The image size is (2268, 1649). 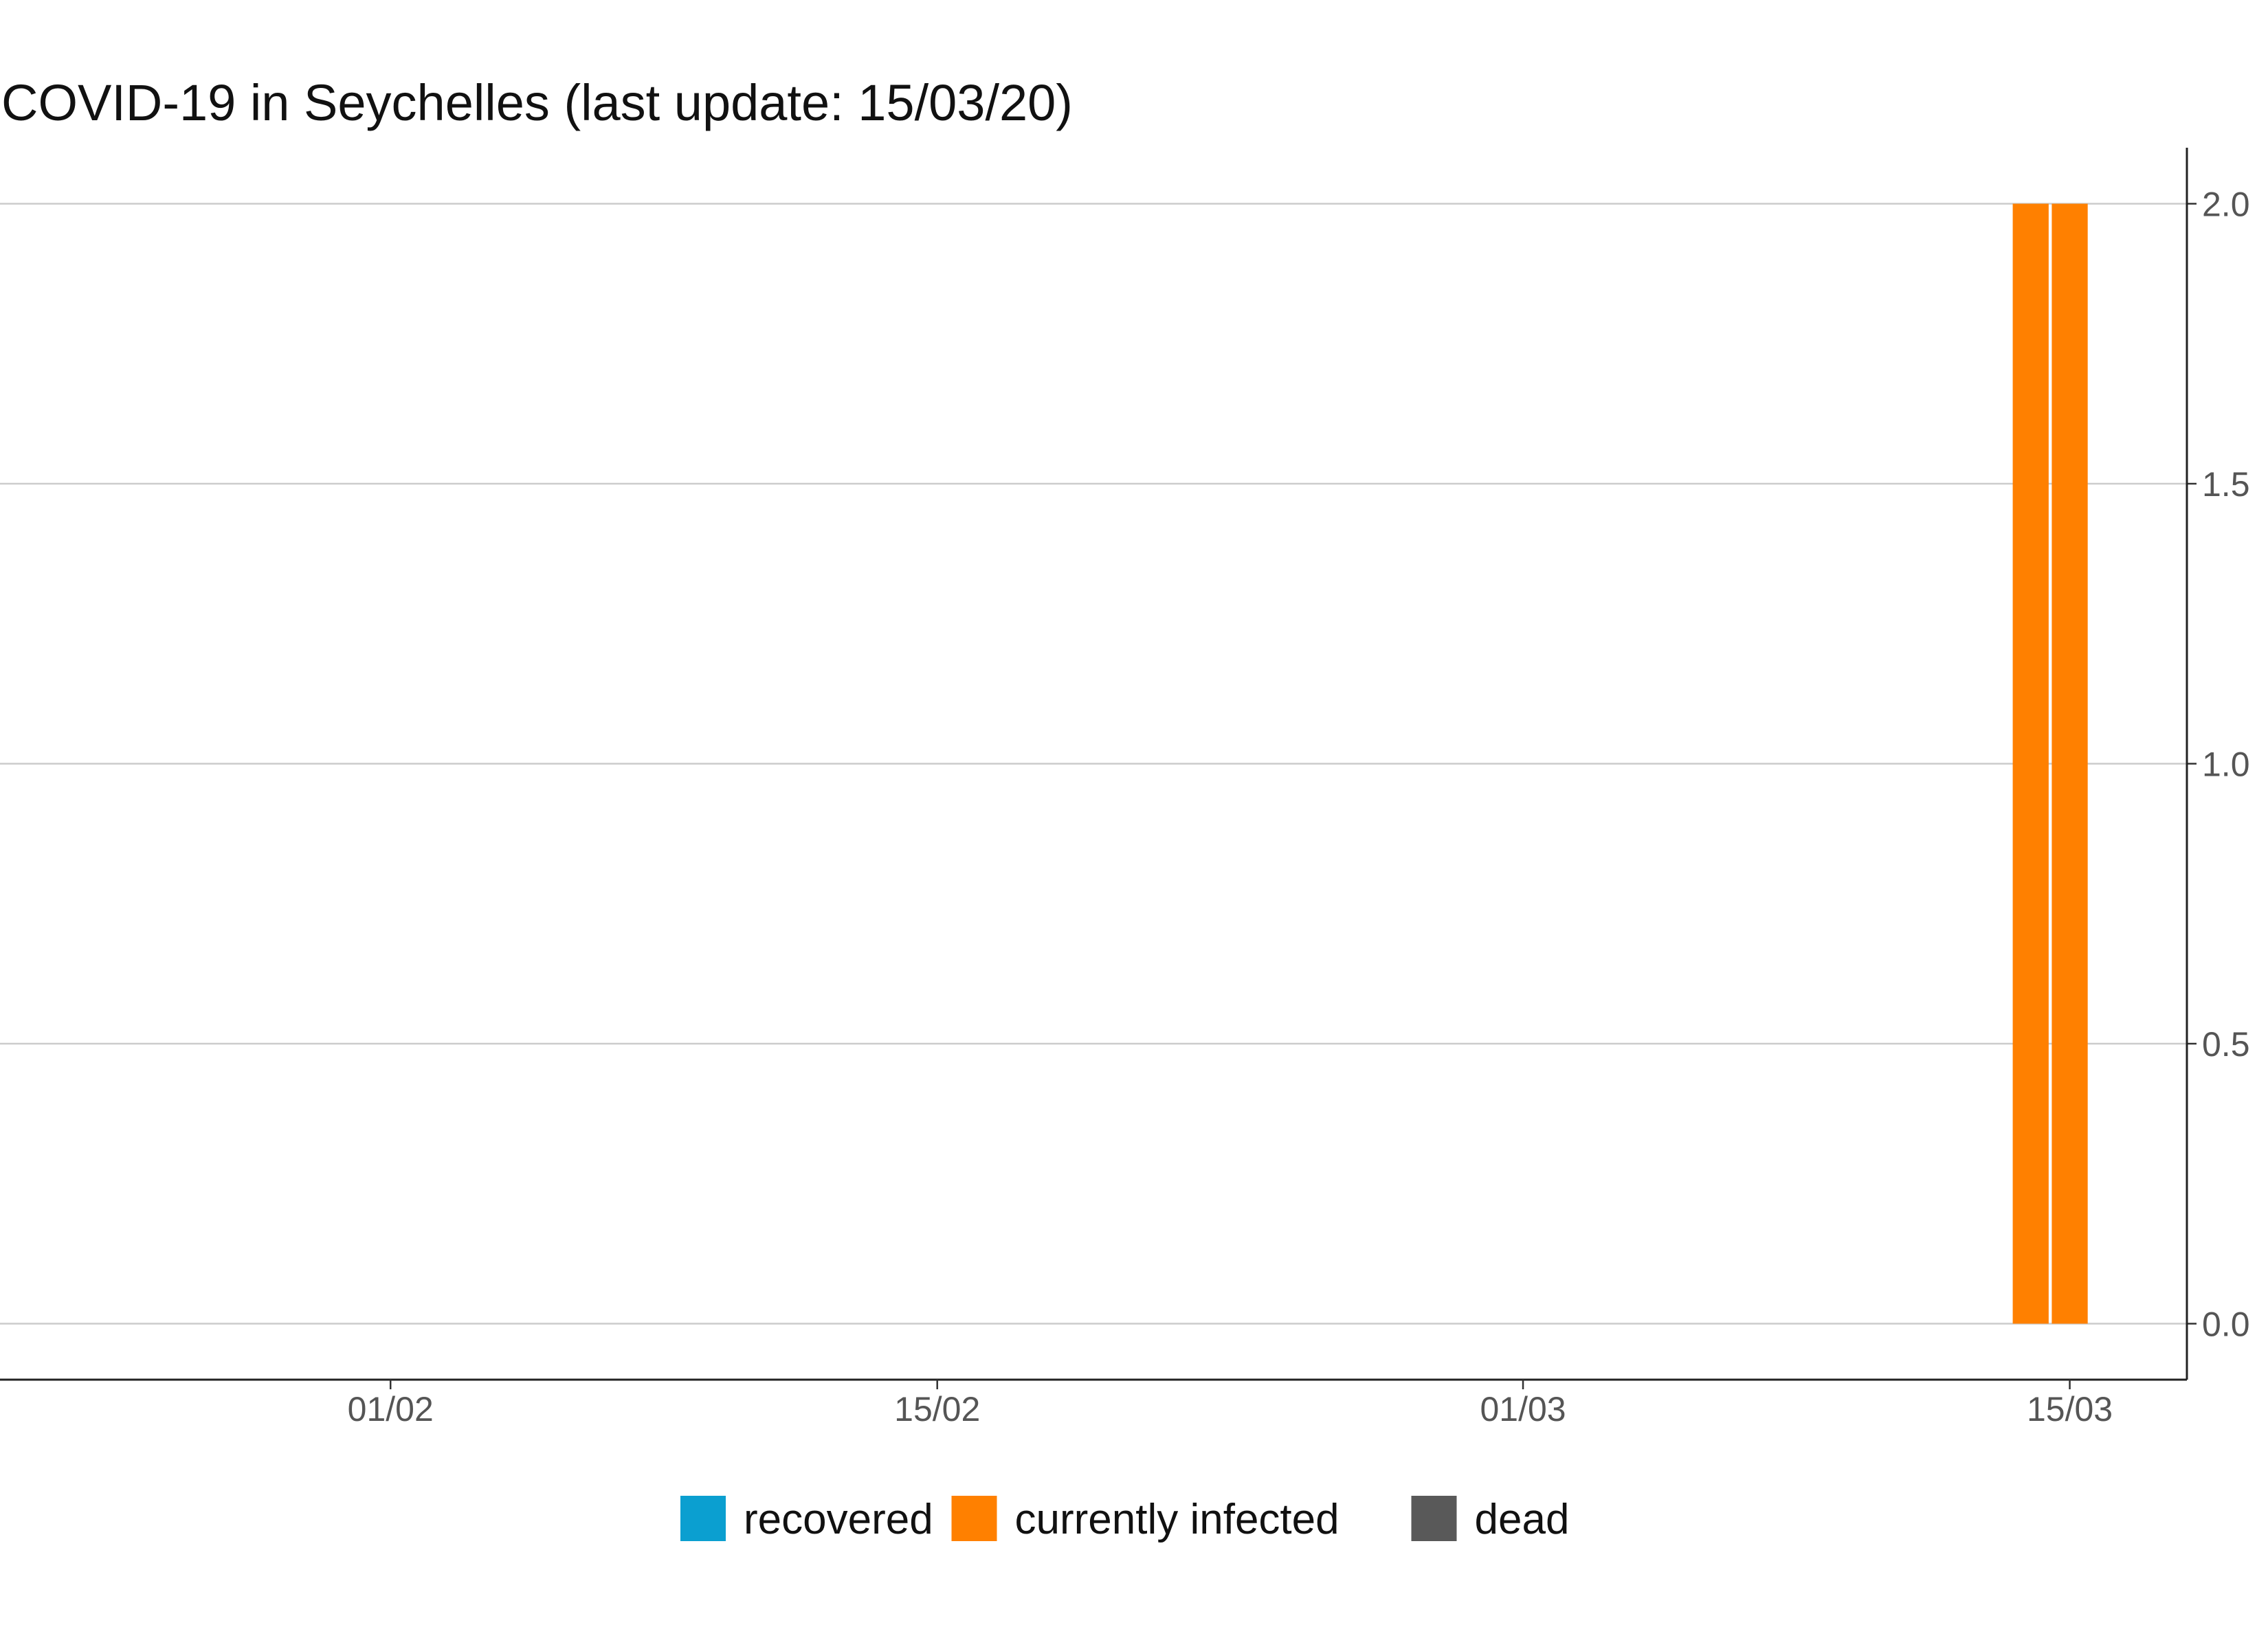 I want to click on x-tick-label: 15/03, so click(x=2070, y=1409).